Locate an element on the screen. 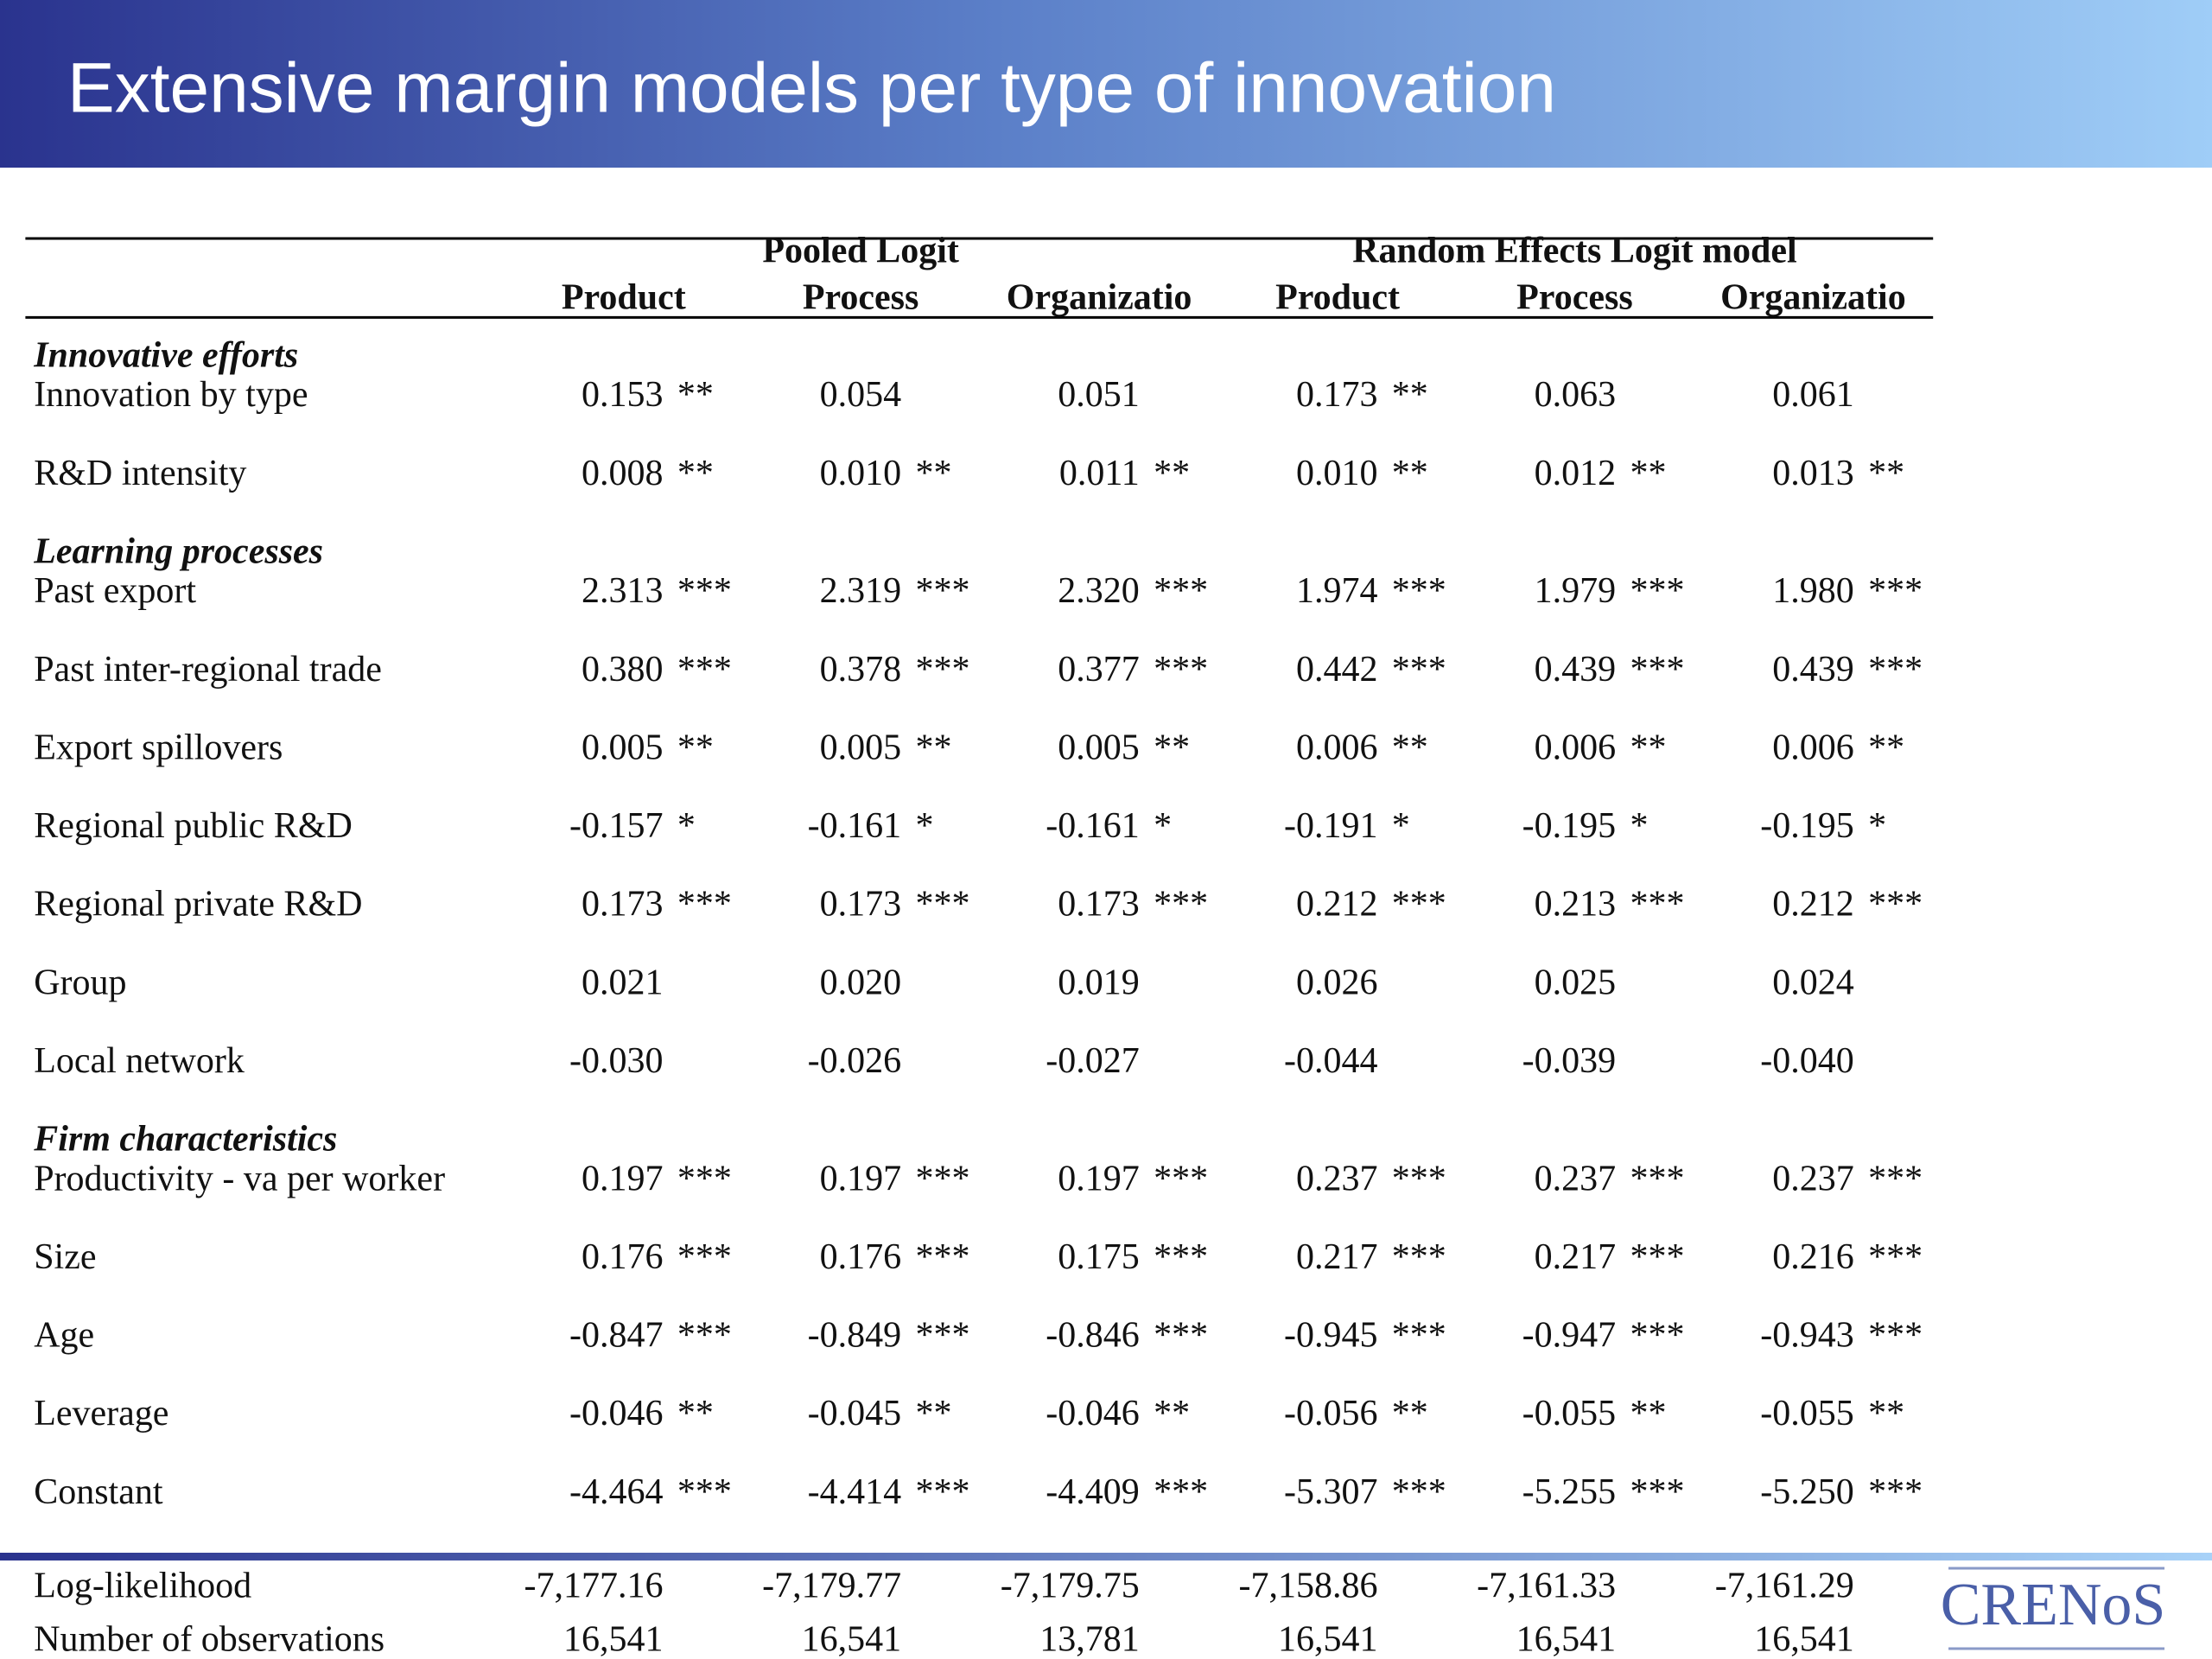  footer-line is located at coordinates (1106, 1556).